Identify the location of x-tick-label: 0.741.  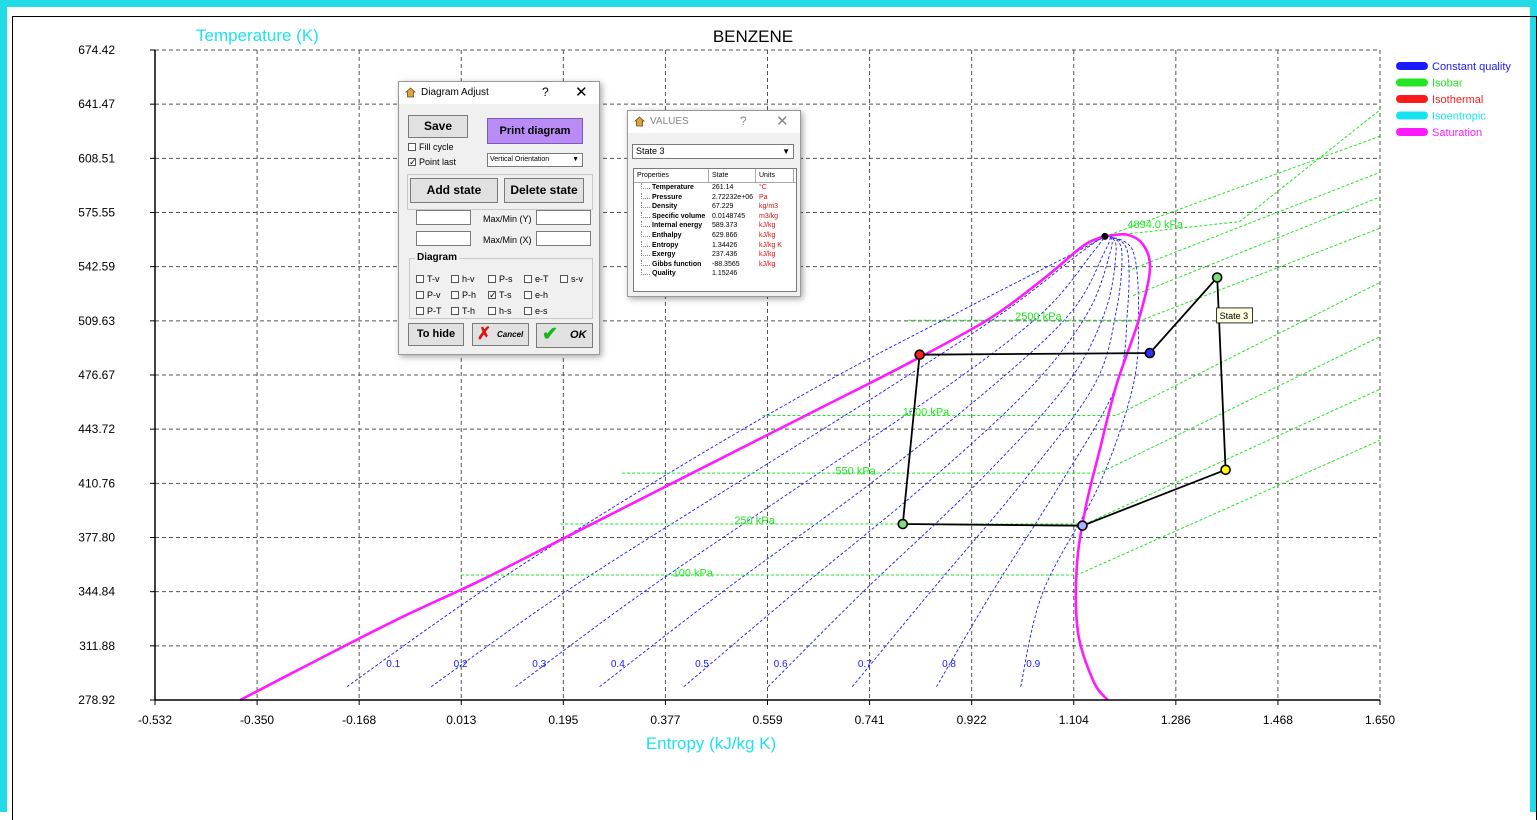
(870, 720).